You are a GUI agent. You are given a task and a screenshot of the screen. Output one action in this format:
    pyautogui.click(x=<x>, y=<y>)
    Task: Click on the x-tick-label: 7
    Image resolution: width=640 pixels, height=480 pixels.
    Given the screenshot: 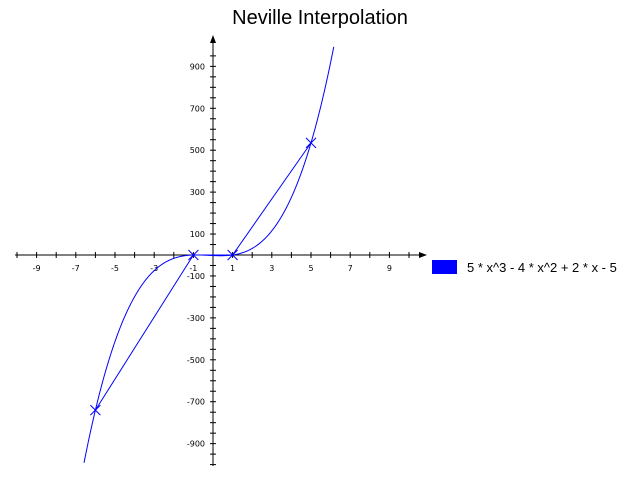 What is the action you would take?
    pyautogui.click(x=350, y=268)
    